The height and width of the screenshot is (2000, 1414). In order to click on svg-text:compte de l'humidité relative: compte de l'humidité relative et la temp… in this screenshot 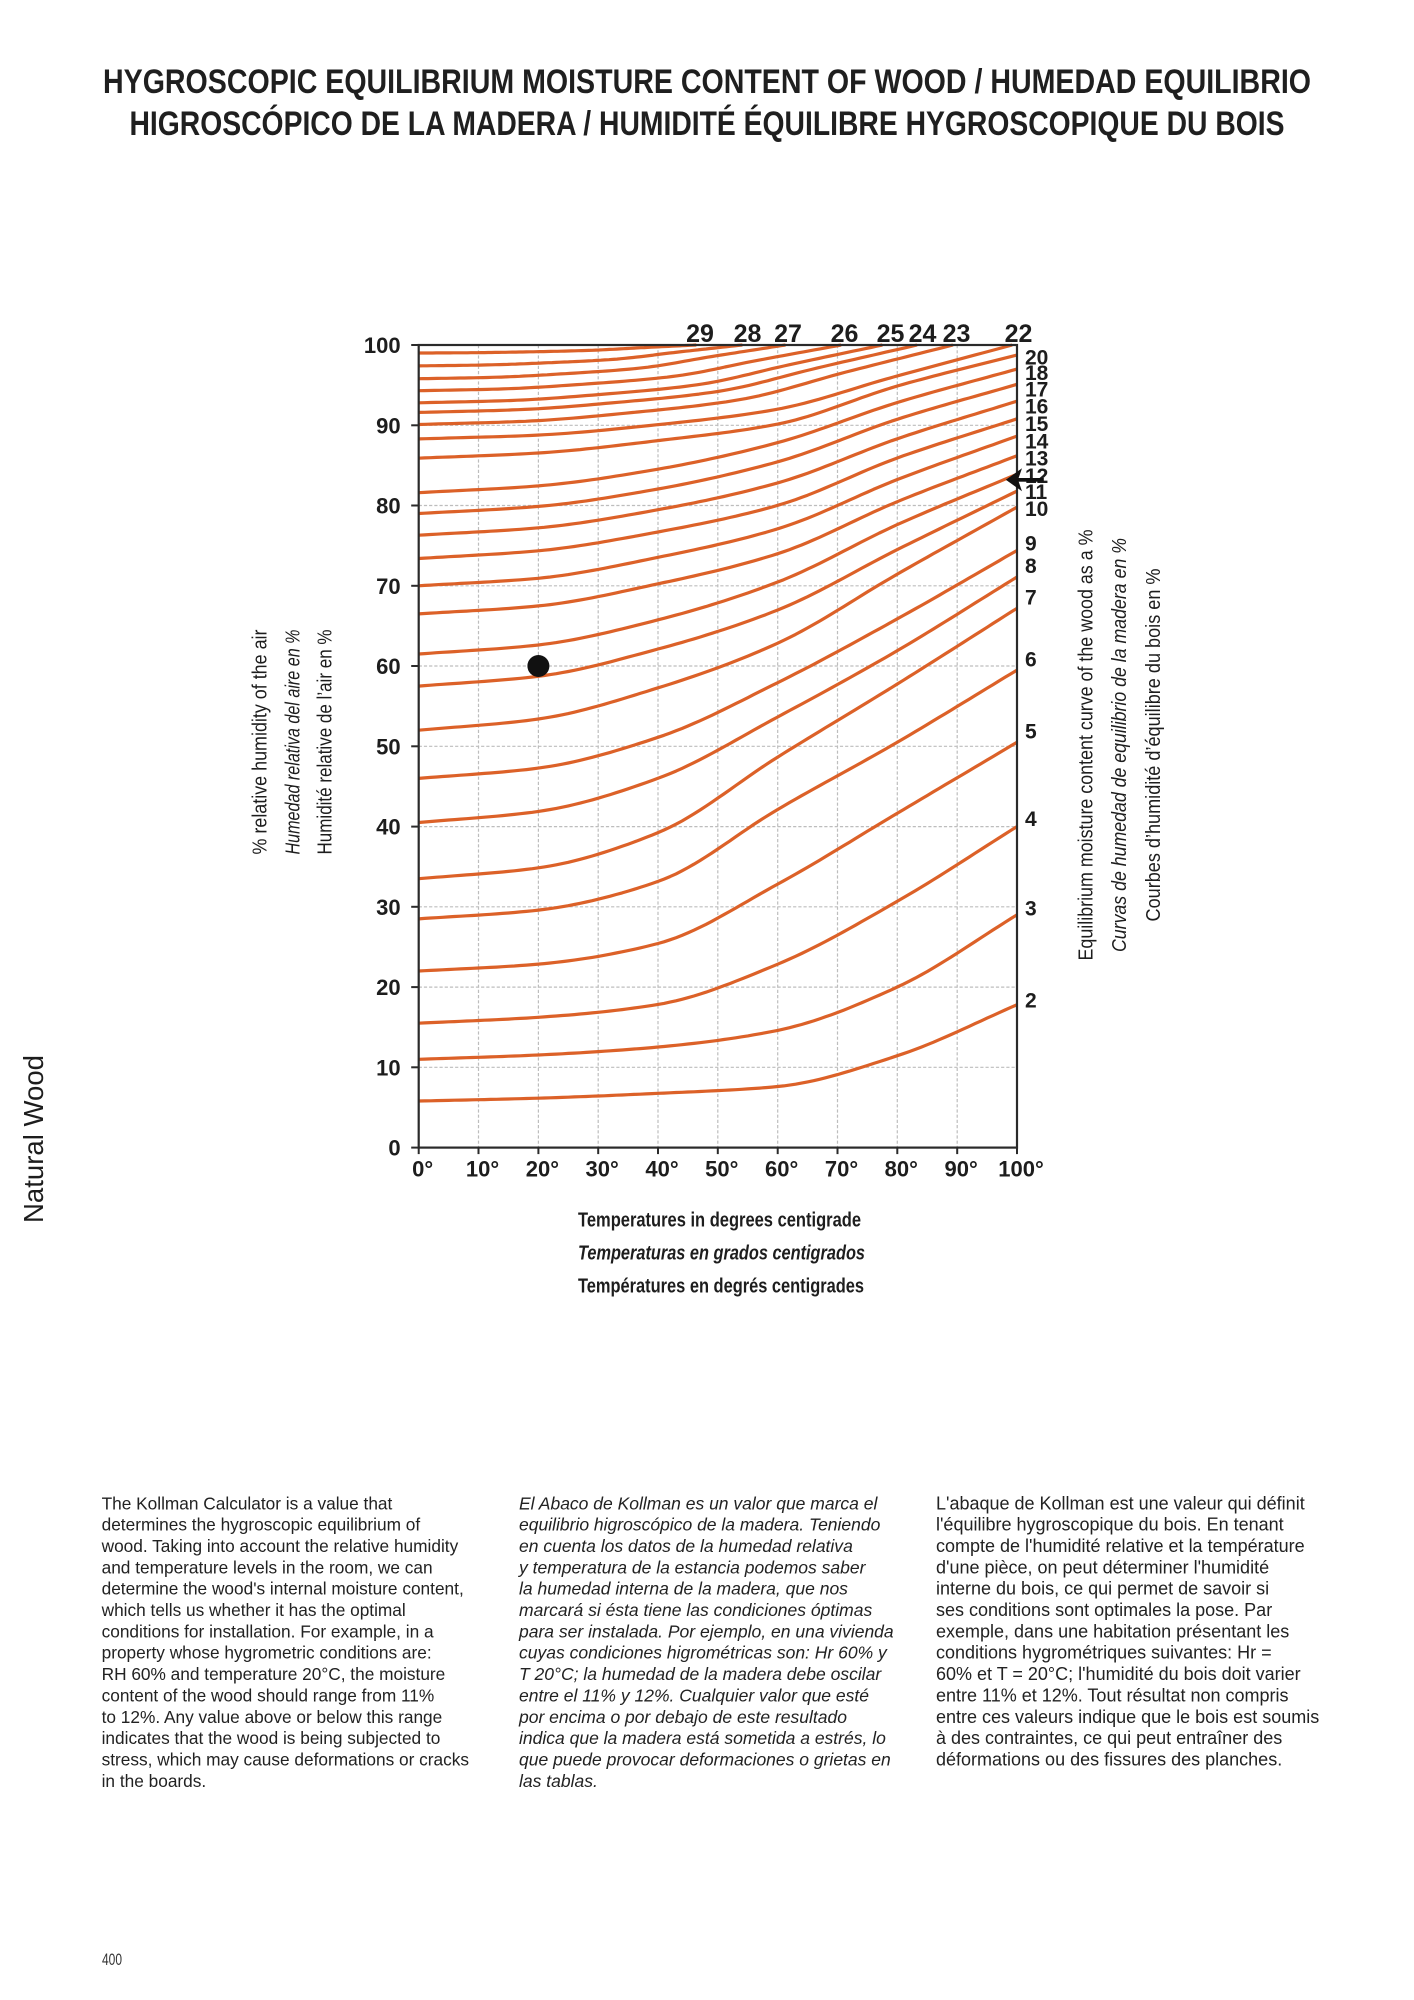, I will do `click(1120, 1546)`.